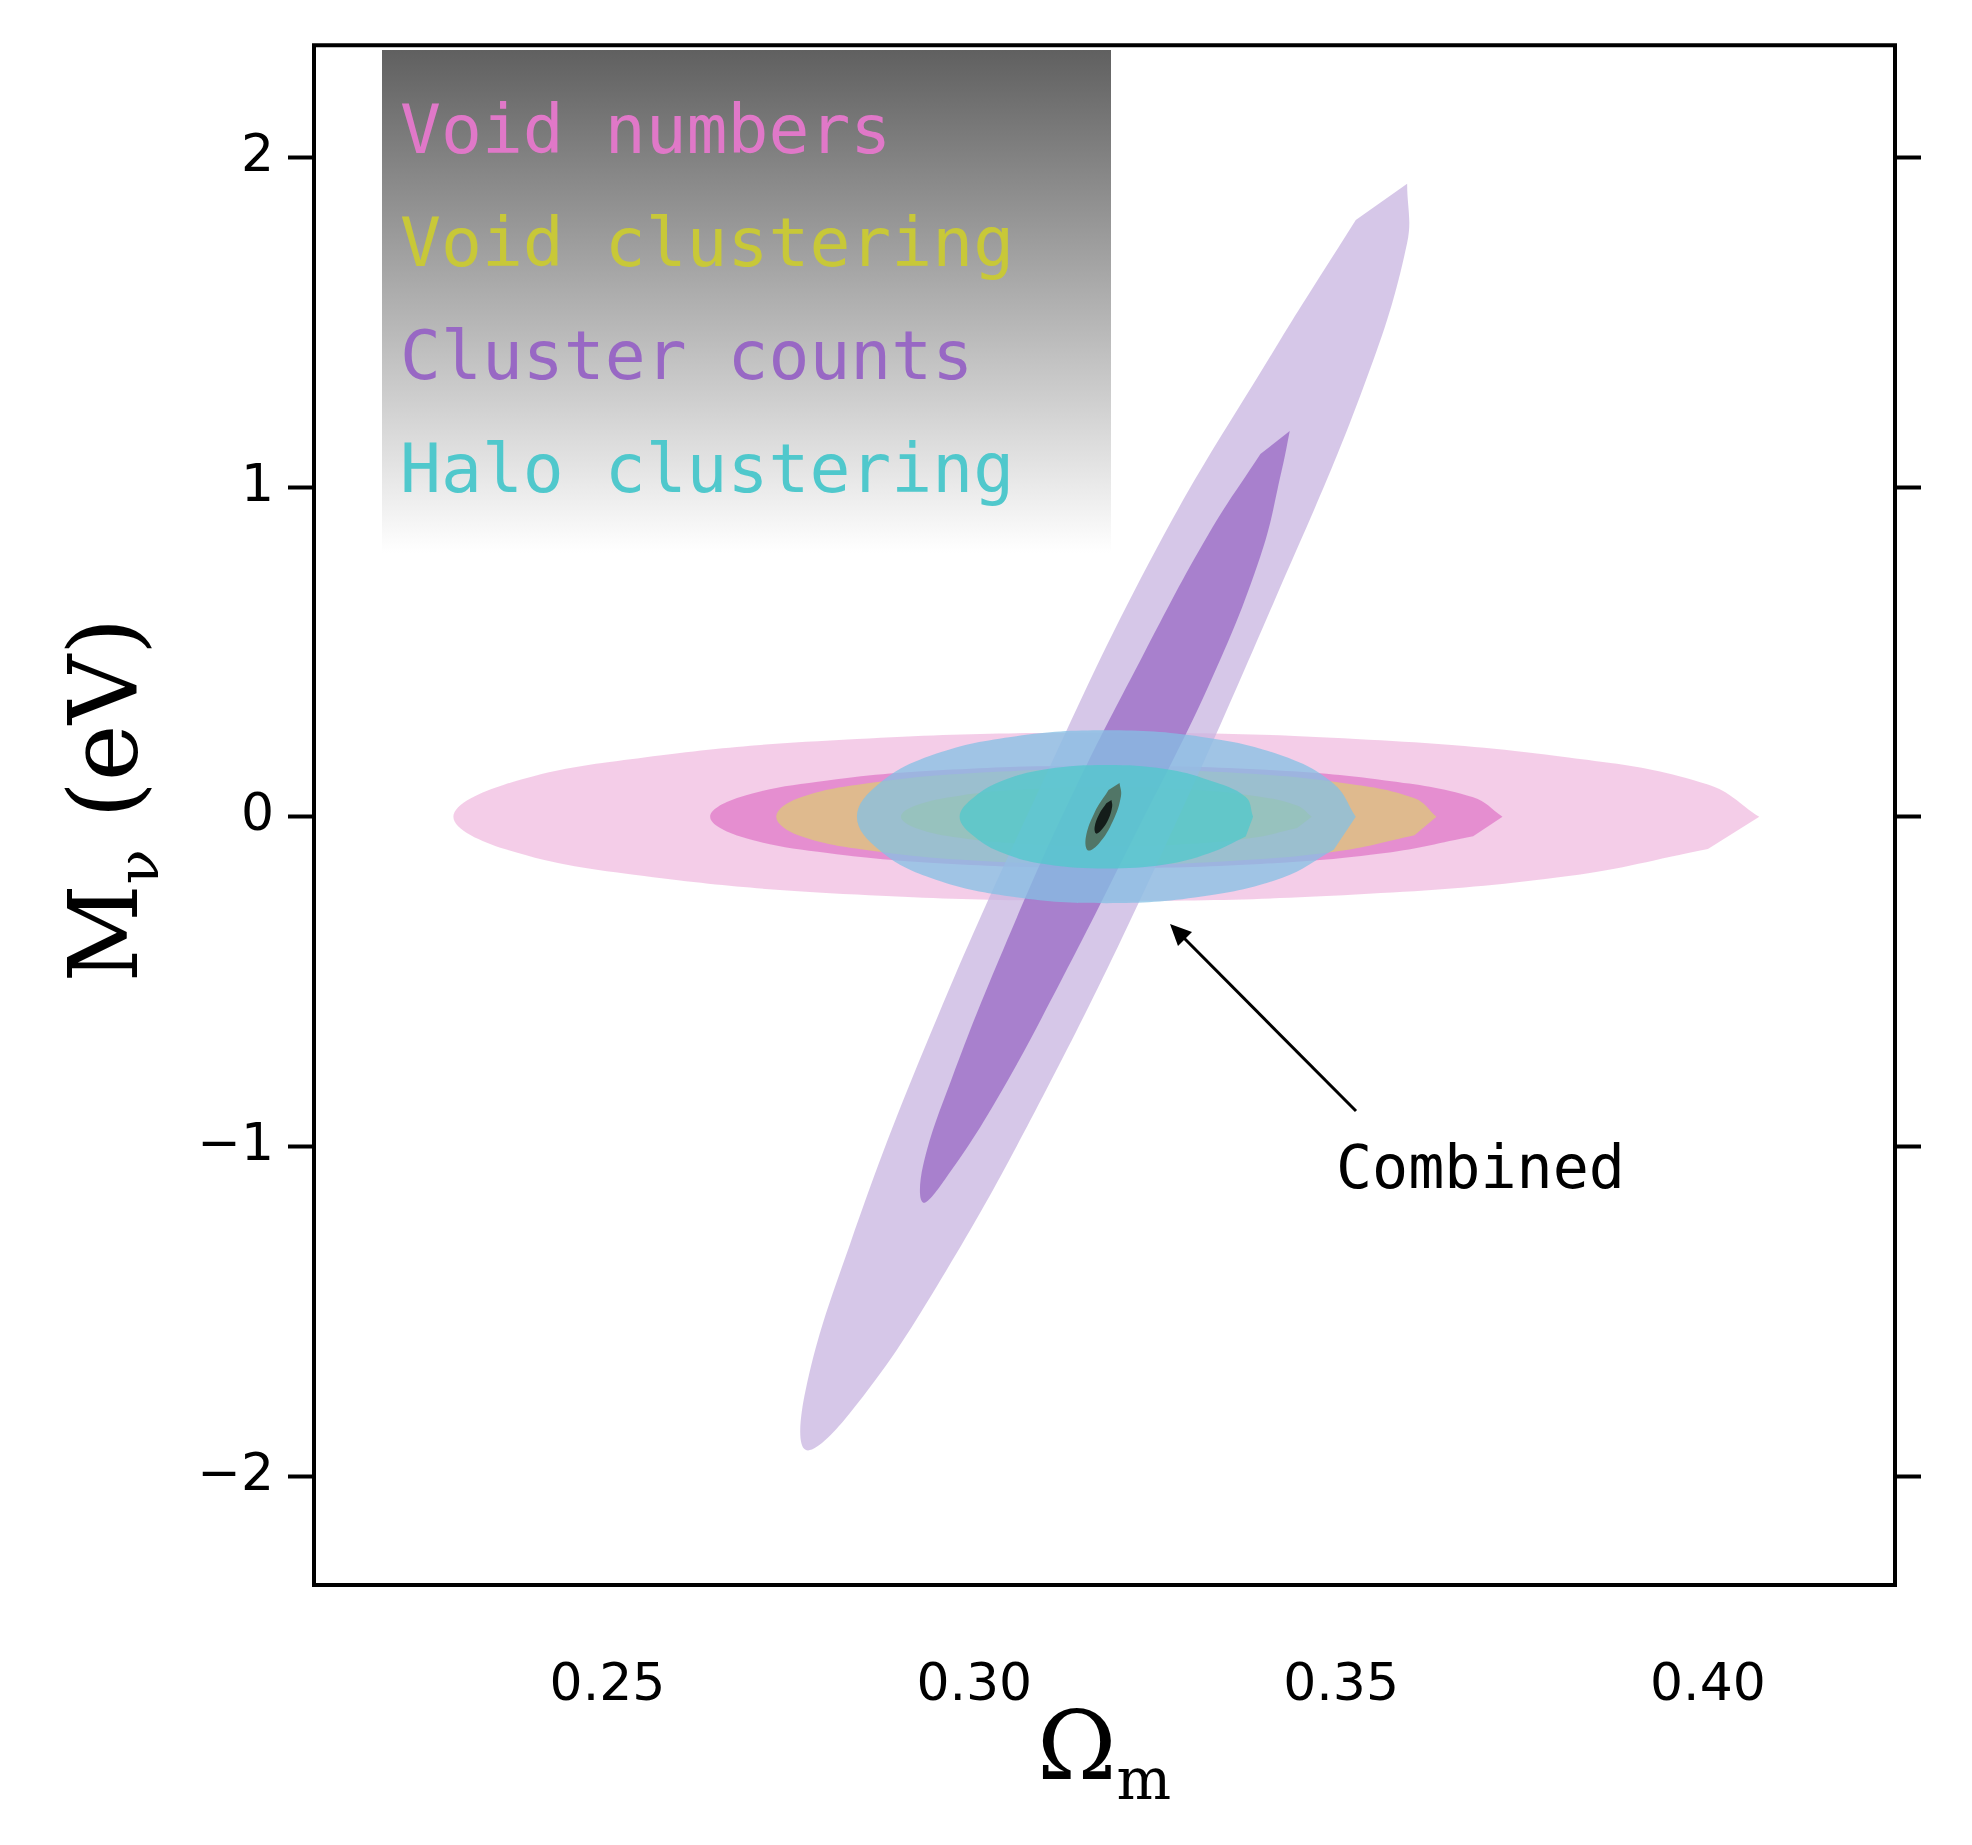 The image size is (1972, 1845). Describe the element at coordinates (687, 355) in the screenshot. I see `text: Cluster counts` at that location.